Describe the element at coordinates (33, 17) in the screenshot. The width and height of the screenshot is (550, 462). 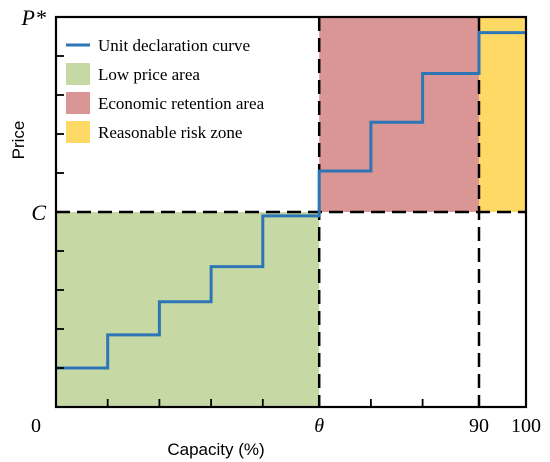
I see `y-tick-label-1: P*` at that location.